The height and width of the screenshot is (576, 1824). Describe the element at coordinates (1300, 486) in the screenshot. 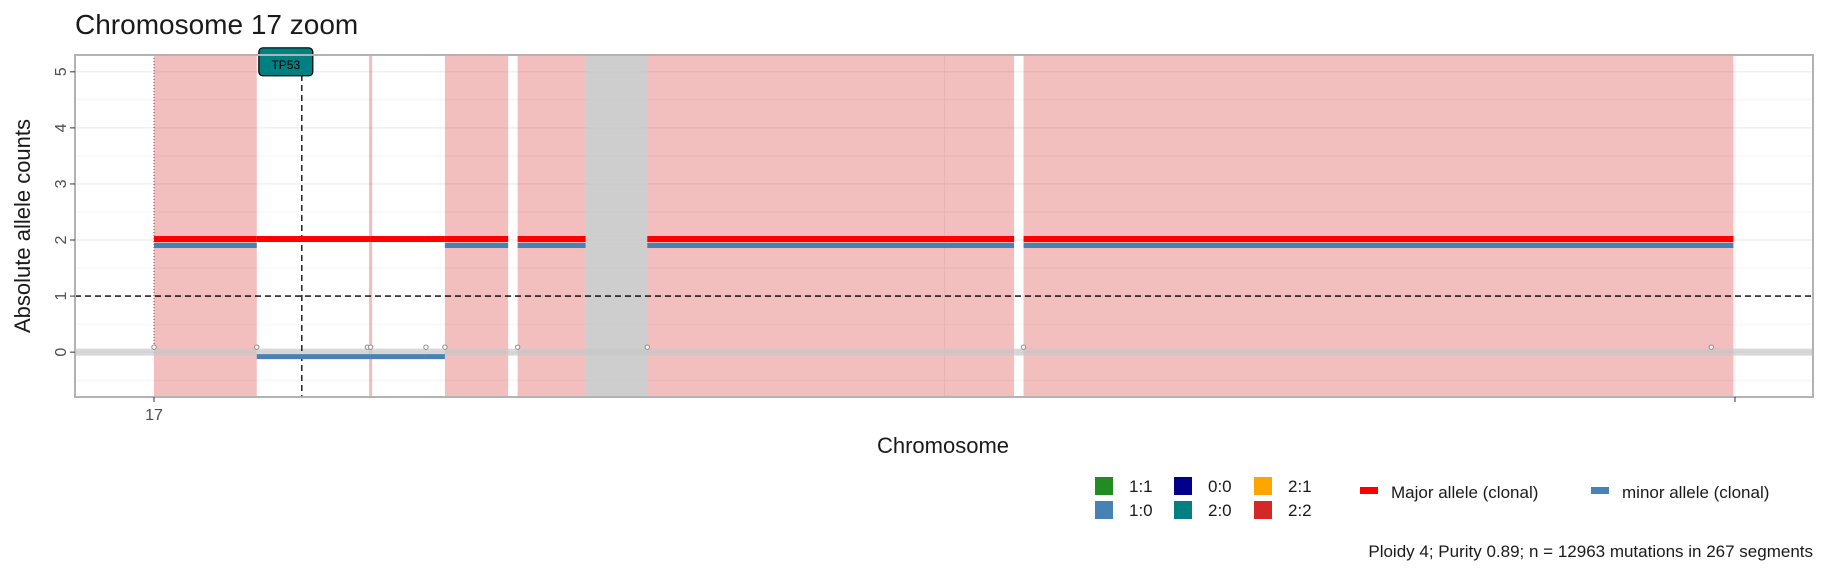

I see `legend-karyotype-label: 2:1` at that location.